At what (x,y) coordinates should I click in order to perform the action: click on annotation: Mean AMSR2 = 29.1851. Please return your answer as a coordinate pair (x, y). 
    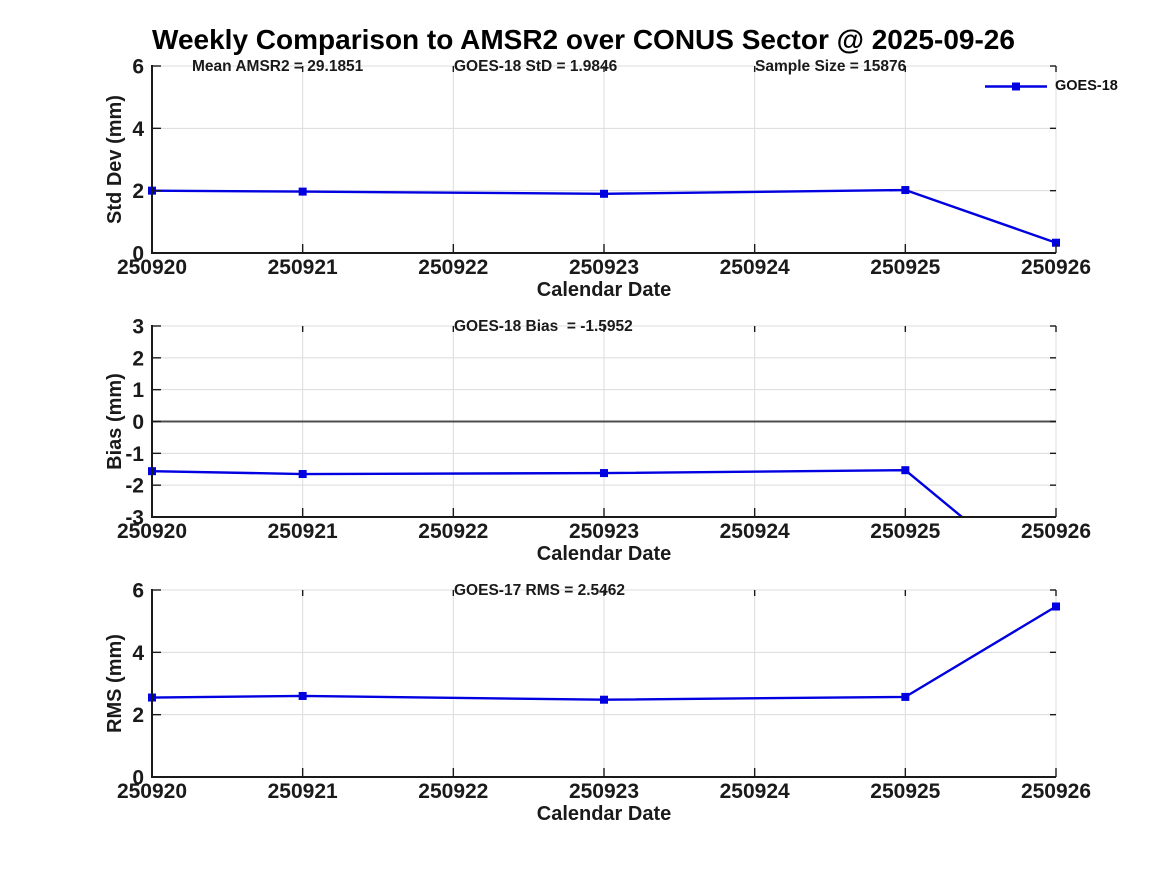
    Looking at the image, I should click on (278, 66).